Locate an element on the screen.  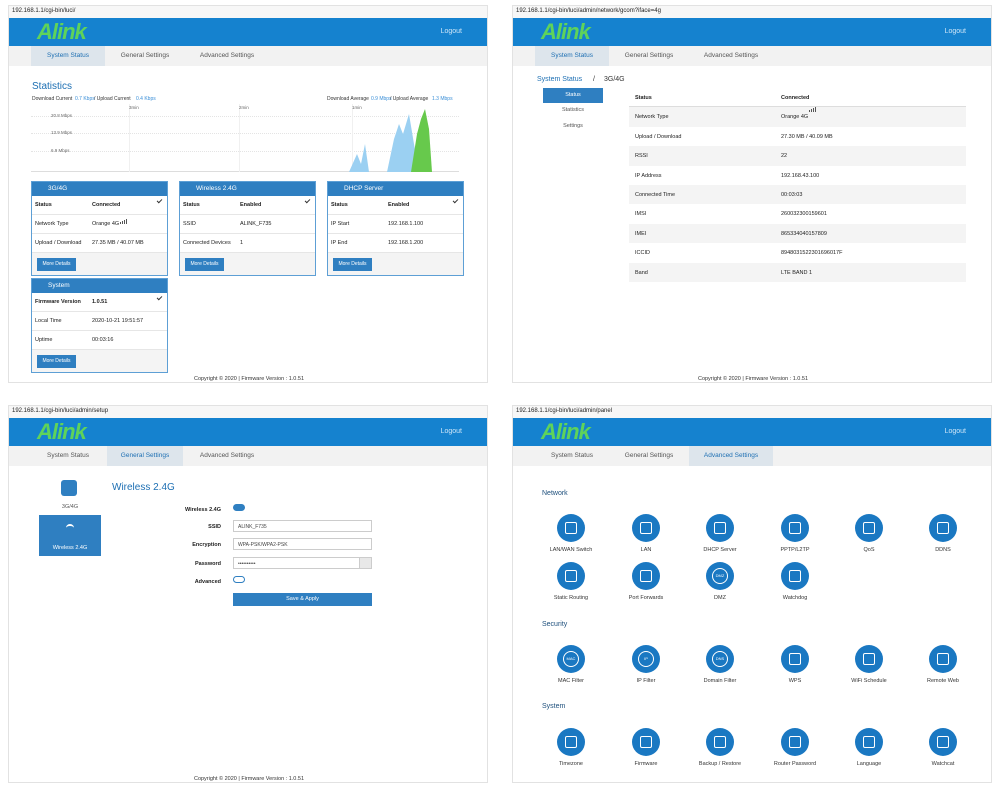
legend-text: Download Average is located at coordinates (348, 99).